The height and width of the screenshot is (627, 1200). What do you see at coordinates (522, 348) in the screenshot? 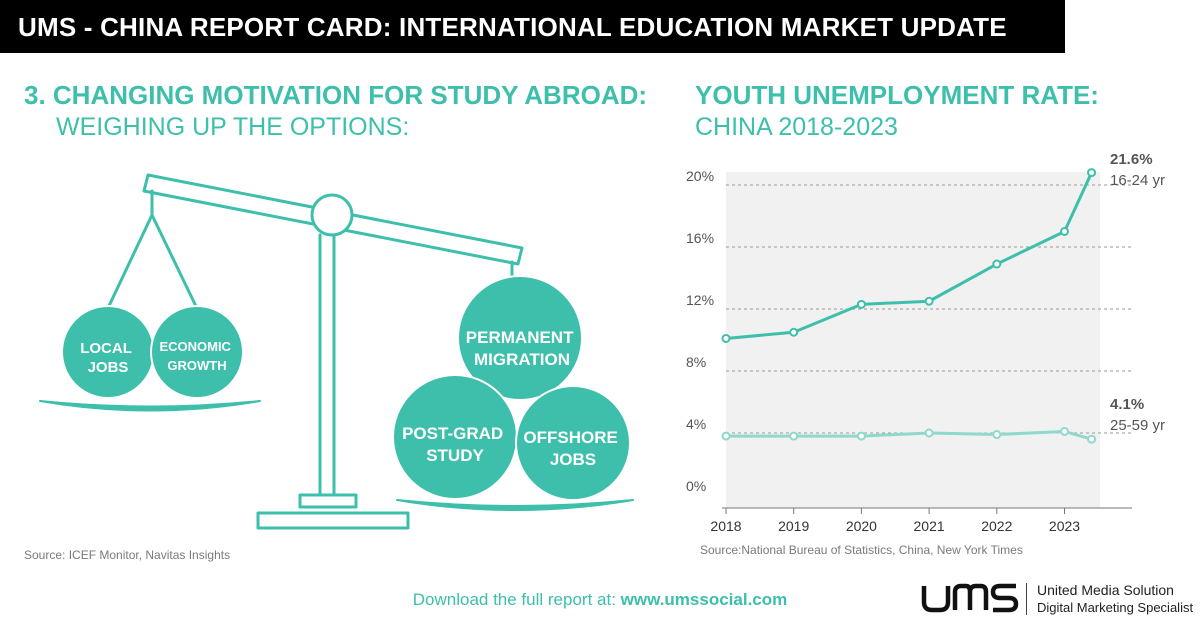
I see `svg-text: PERMANENT MIGRATION` at bounding box center [522, 348].